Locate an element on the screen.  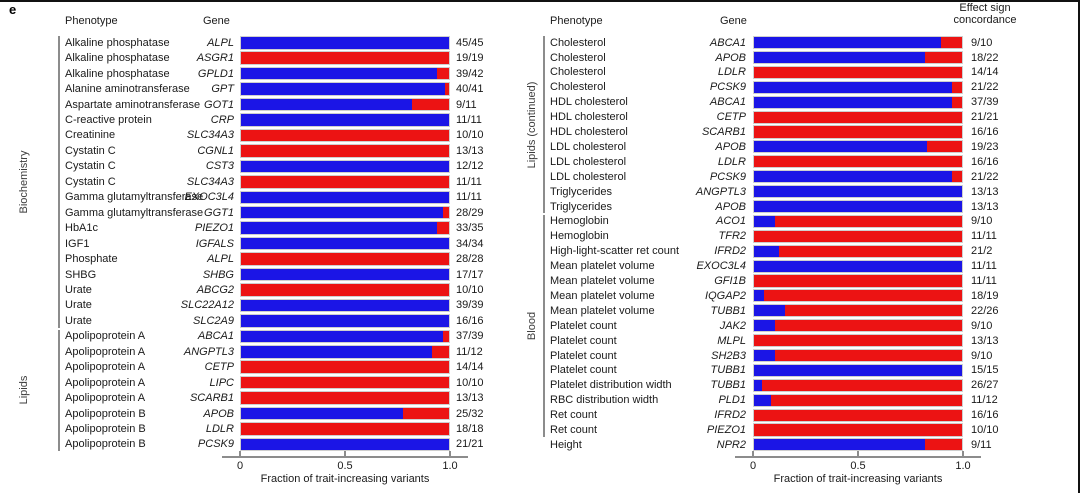
gene-label: GPLD1 is located at coordinates (215, 73).